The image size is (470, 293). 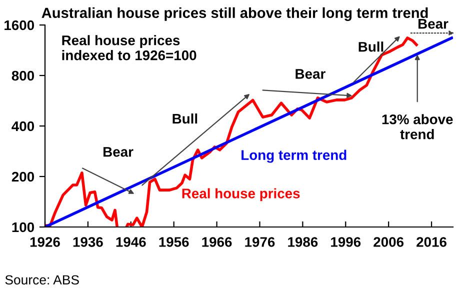 What do you see at coordinates (431, 242) in the screenshot?
I see `x-tick-label: 2016` at bounding box center [431, 242].